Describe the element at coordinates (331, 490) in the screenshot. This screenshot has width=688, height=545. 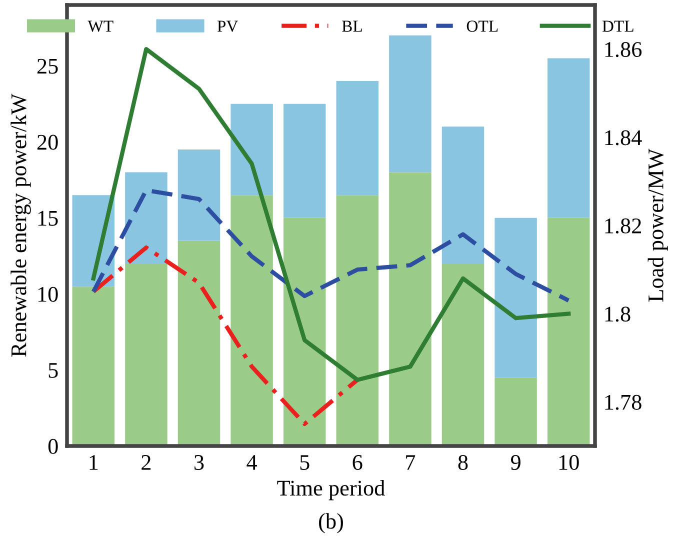
I see `x-axis-title: Time period` at that location.